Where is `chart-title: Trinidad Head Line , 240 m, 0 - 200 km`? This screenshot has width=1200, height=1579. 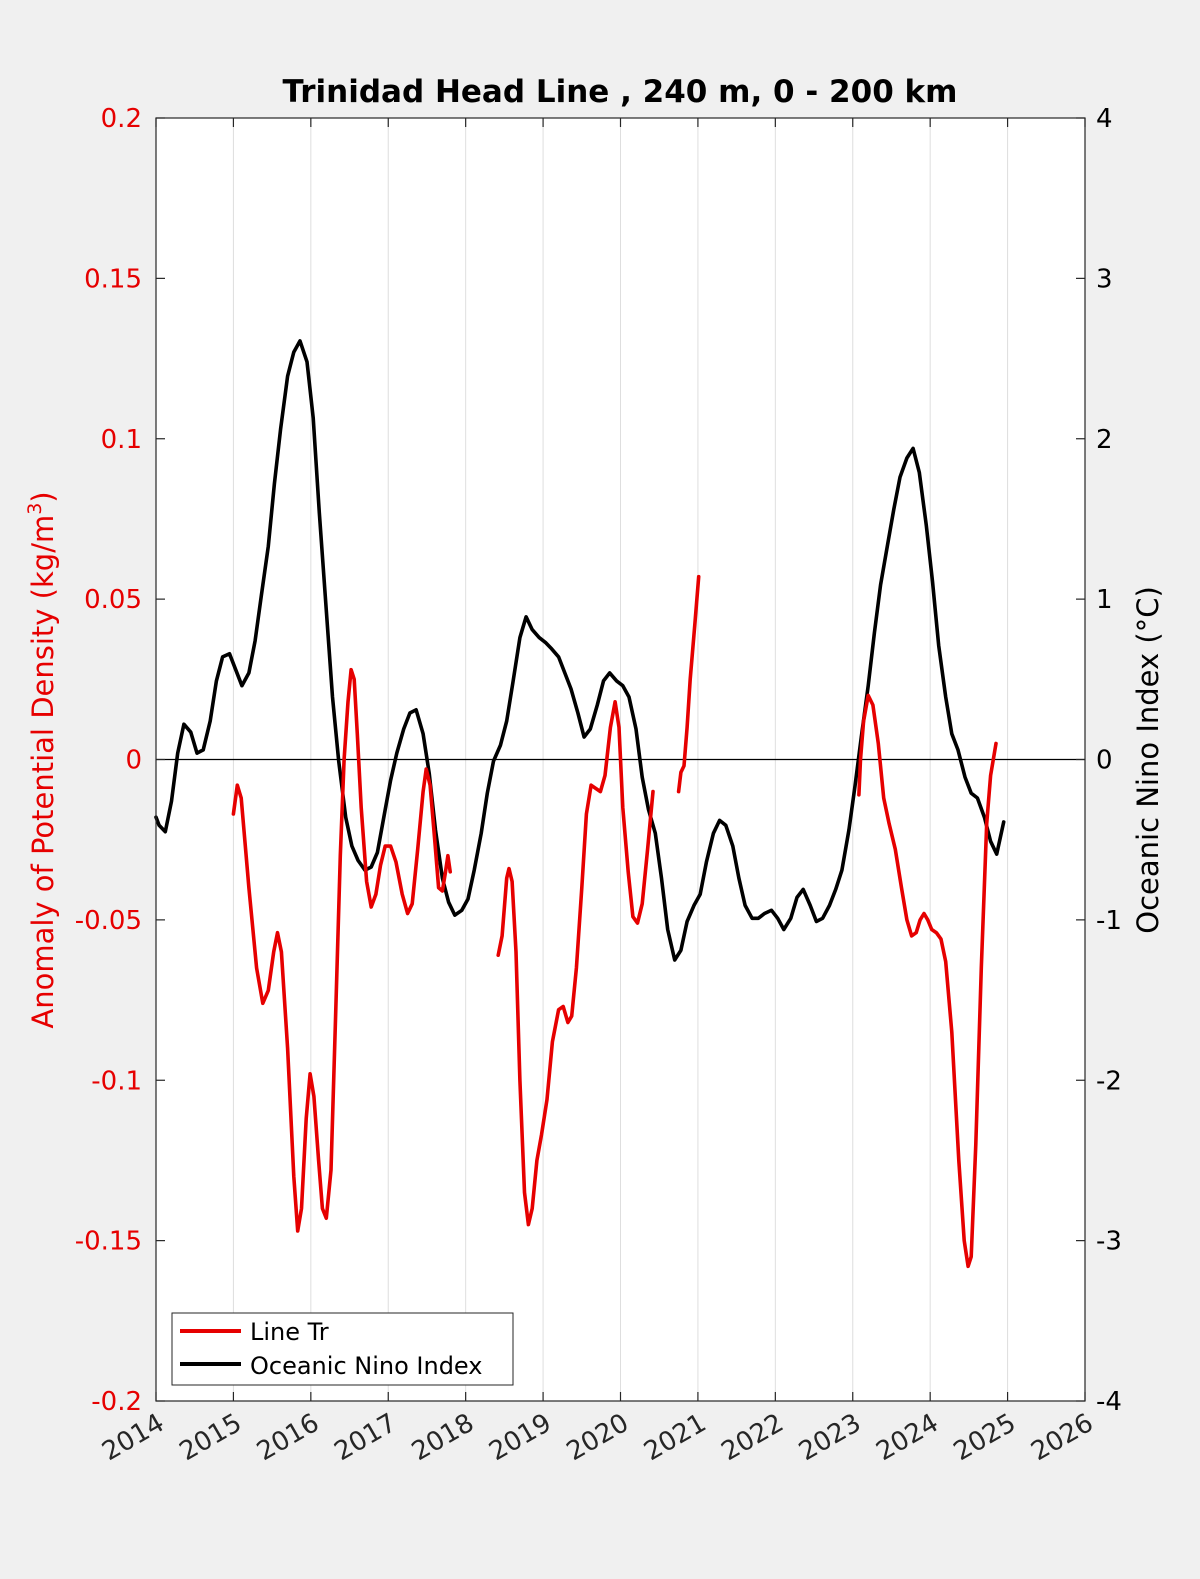
chart-title: Trinidad Head Line , 240 m, 0 - 200 km is located at coordinates (620, 92).